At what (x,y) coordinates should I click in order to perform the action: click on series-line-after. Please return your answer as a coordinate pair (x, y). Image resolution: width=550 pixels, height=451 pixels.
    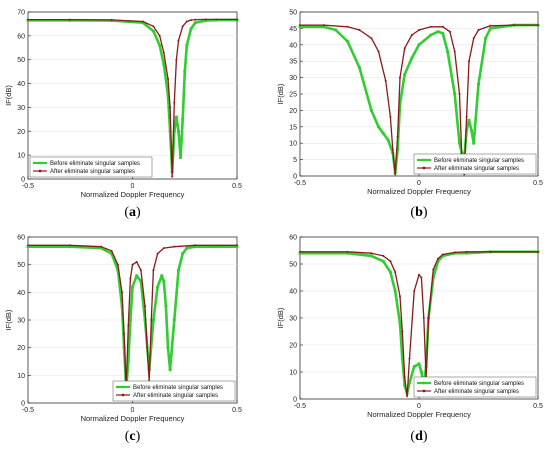
    Looking at the image, I should click on (419, 324).